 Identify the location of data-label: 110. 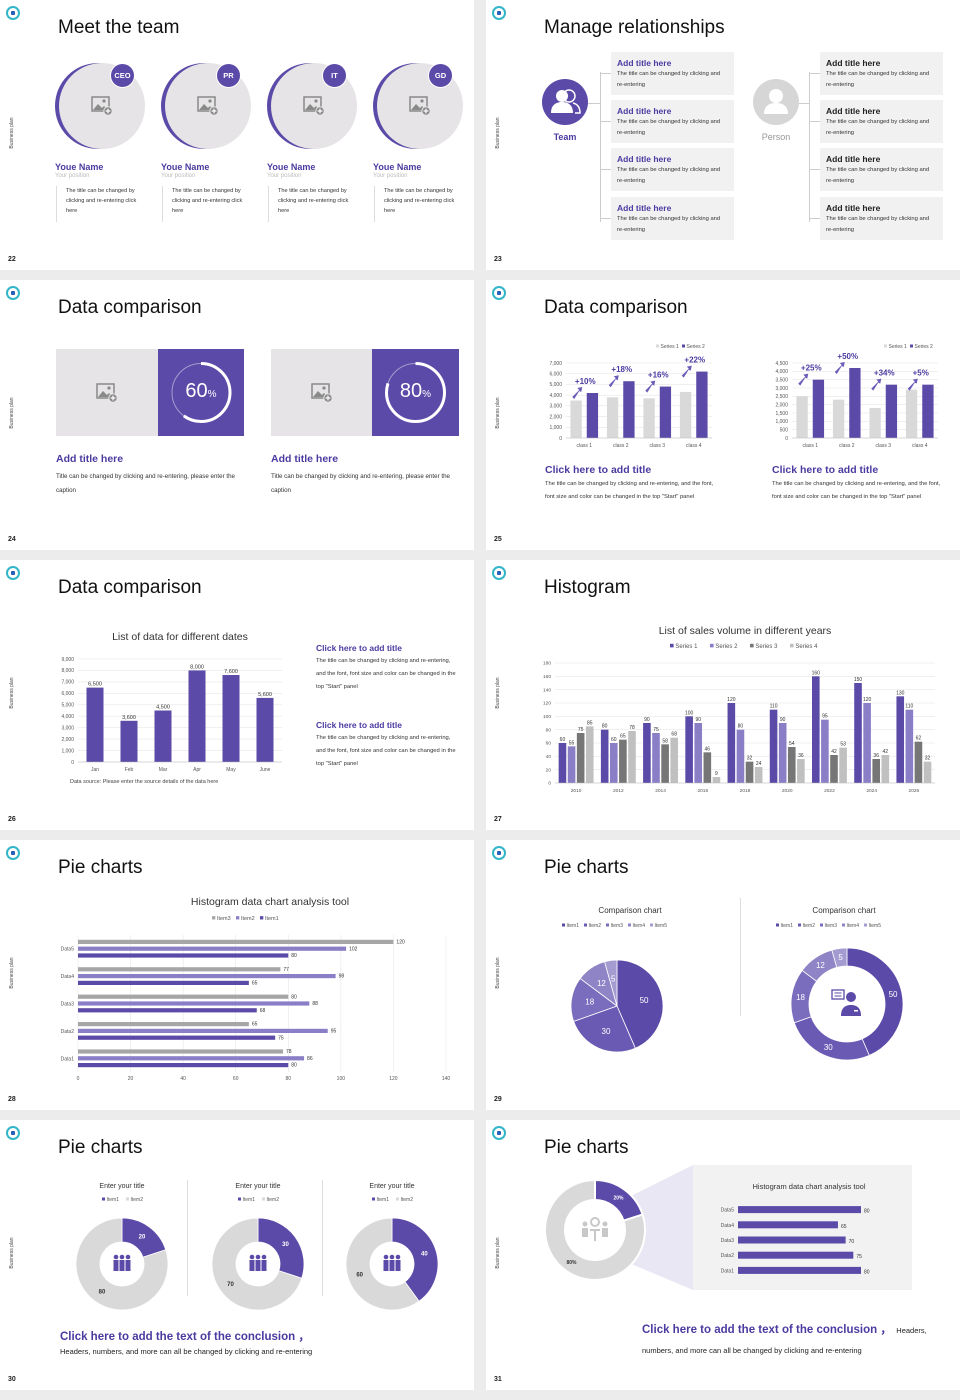
(774, 707).